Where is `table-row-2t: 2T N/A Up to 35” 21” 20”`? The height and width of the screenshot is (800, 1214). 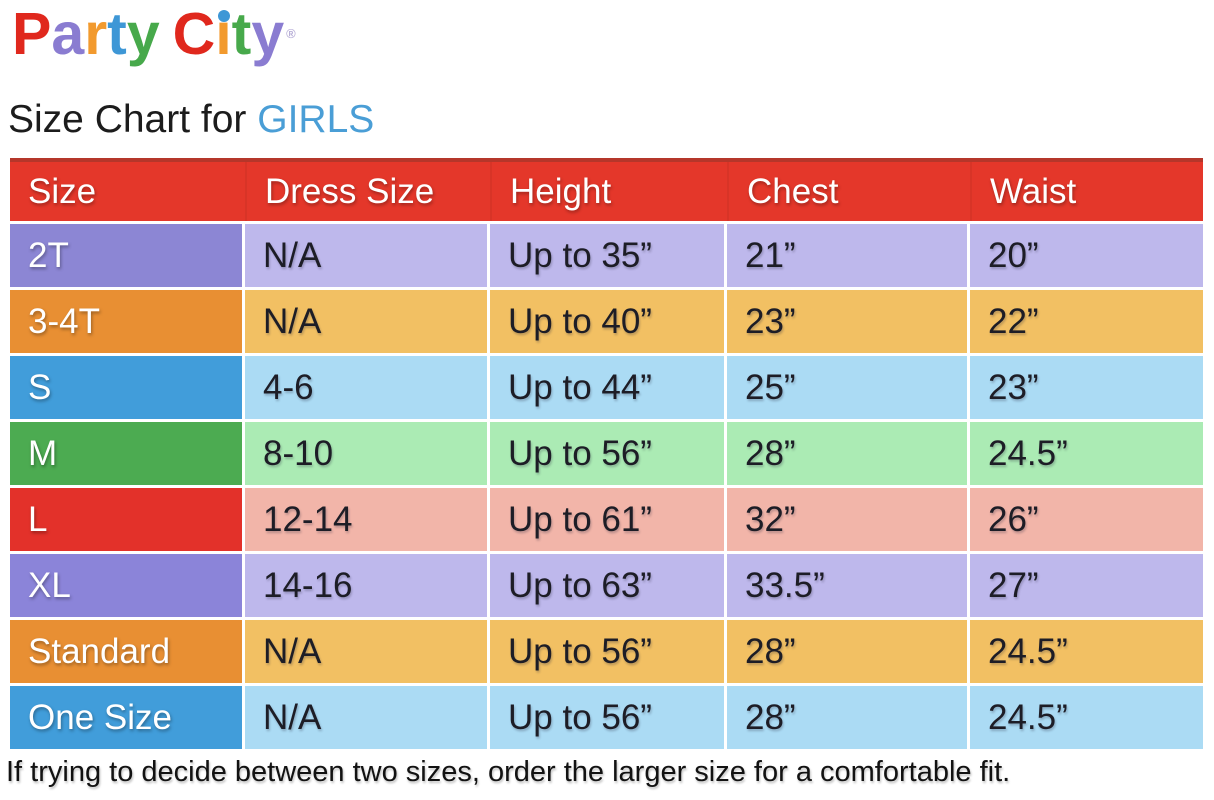 table-row-2t: 2T N/A Up to 35” 21” 20” is located at coordinates (606, 255).